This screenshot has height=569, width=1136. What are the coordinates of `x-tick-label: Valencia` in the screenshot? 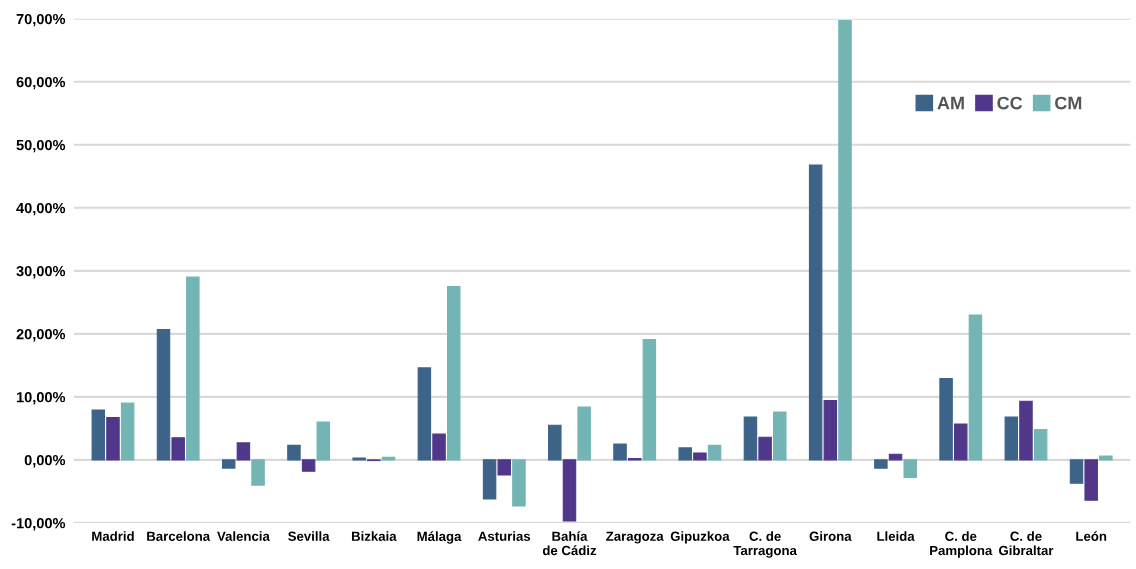 It's located at (243, 536).